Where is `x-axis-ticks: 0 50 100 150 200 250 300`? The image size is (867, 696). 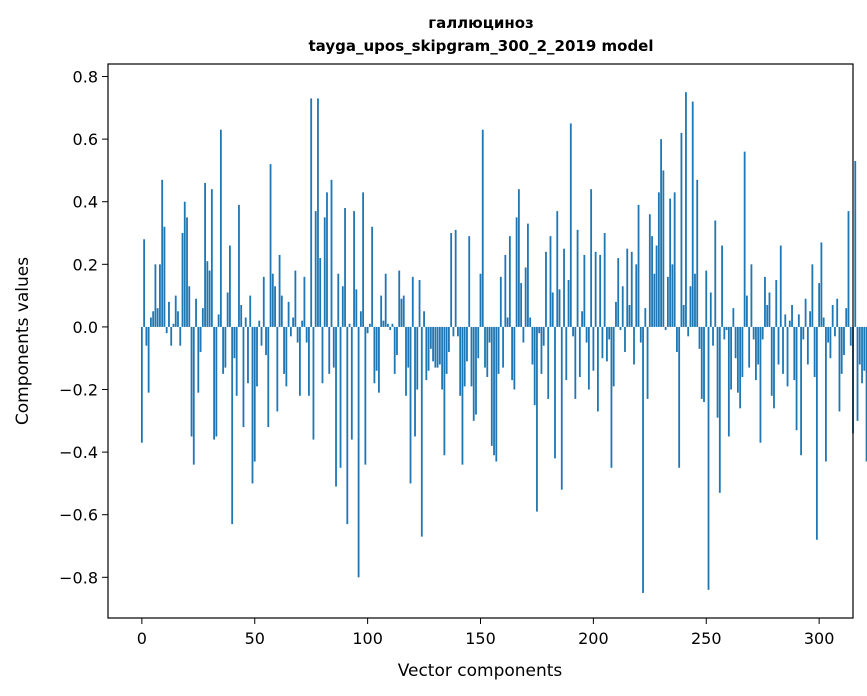 x-axis-ticks: 0 50 100 150 200 250 300 is located at coordinates (485, 633).